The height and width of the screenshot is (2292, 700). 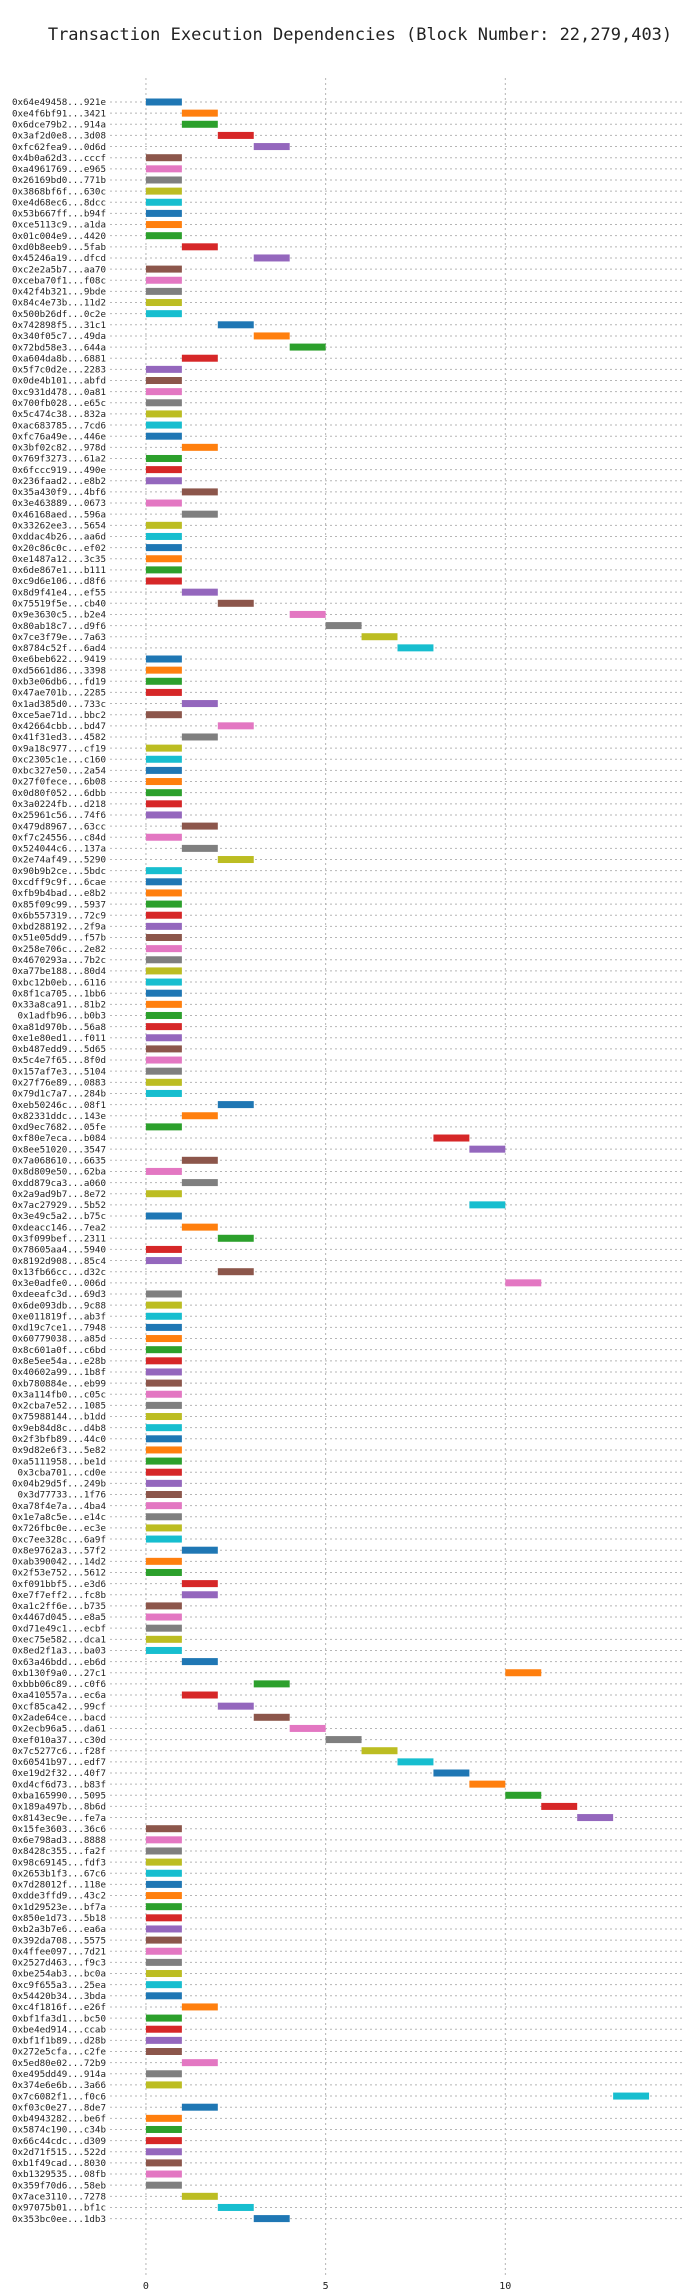 What do you see at coordinates (59, 1595) in the screenshot?
I see `tx-hash-label: 0xe7f7eff2...fc8b` at bounding box center [59, 1595].